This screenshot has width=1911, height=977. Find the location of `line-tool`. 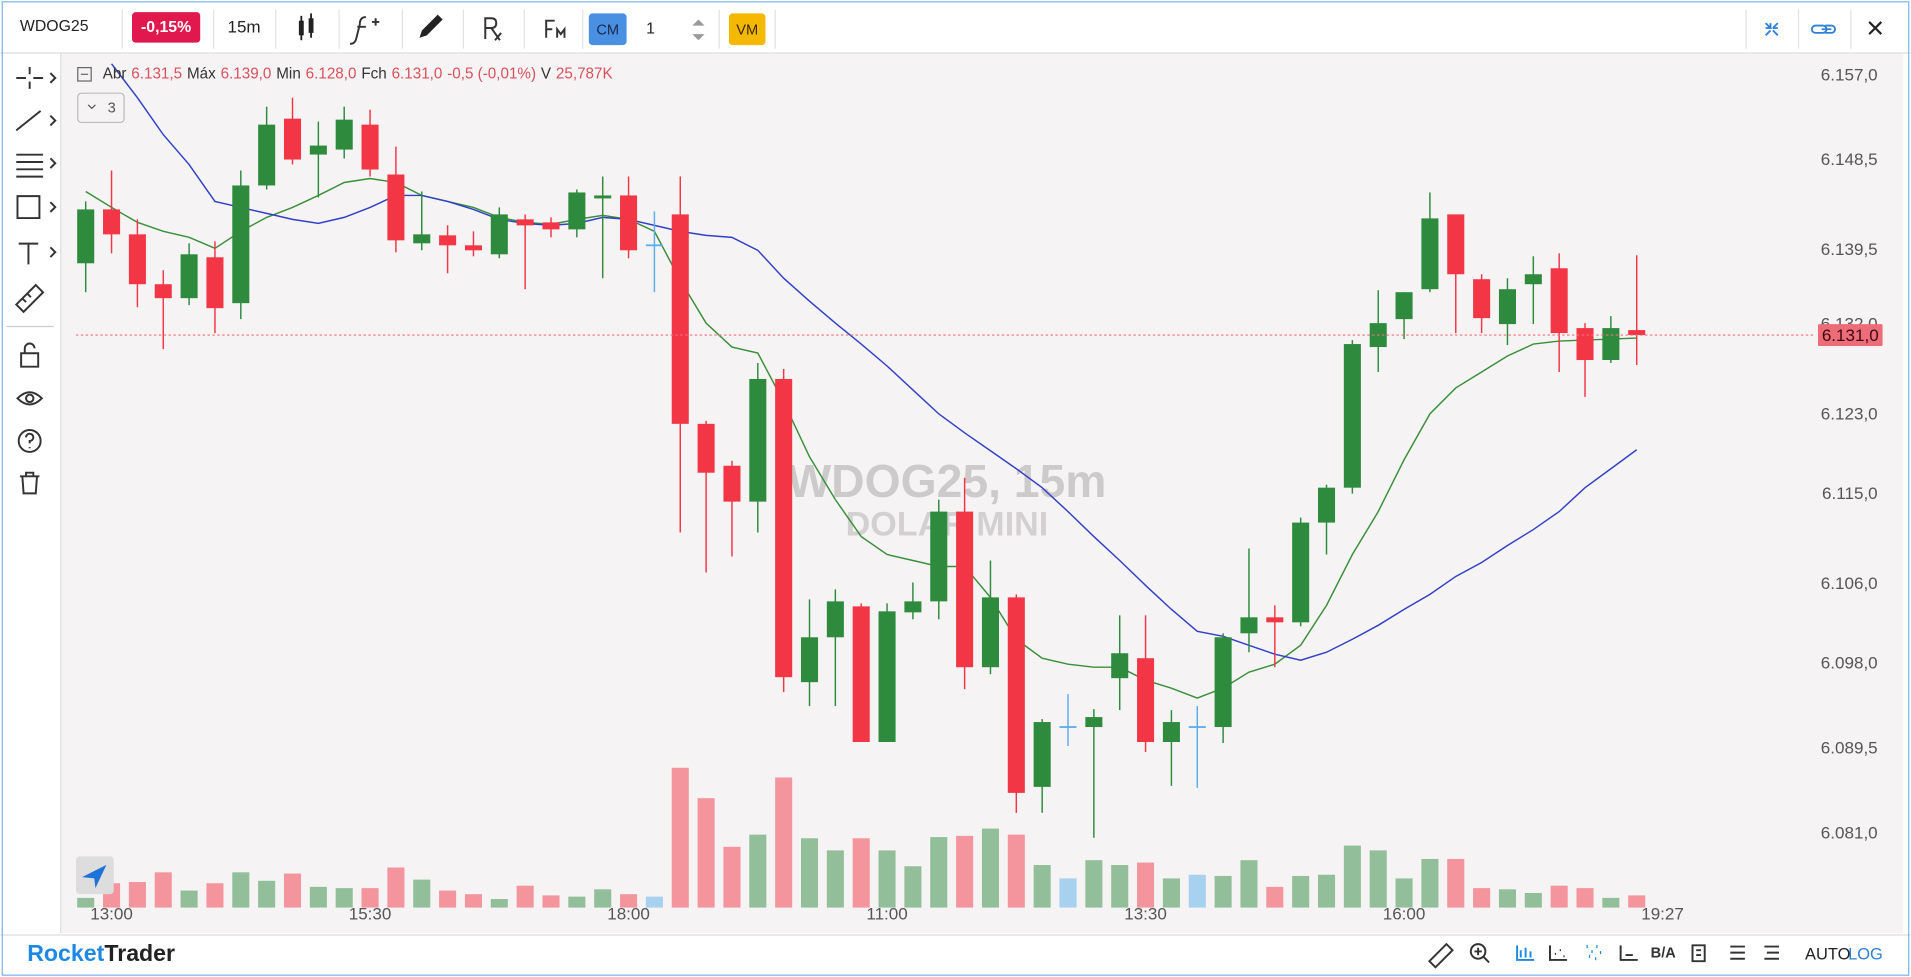

line-tool is located at coordinates (36, 121).